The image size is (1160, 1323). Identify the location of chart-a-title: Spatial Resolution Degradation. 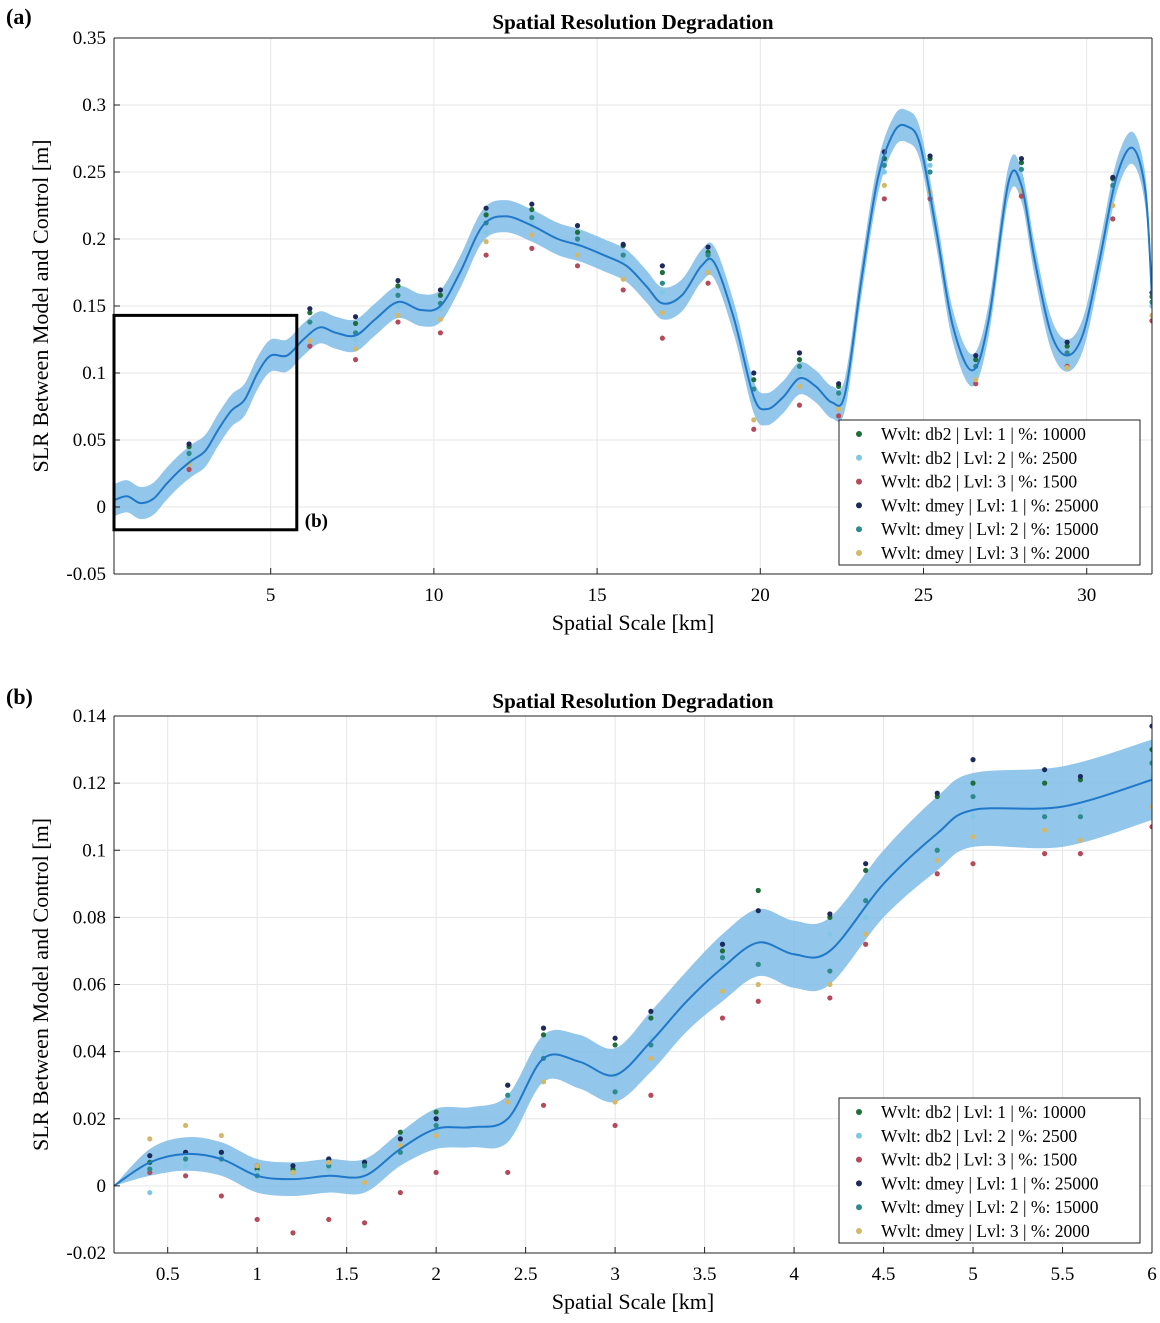
(633, 22).